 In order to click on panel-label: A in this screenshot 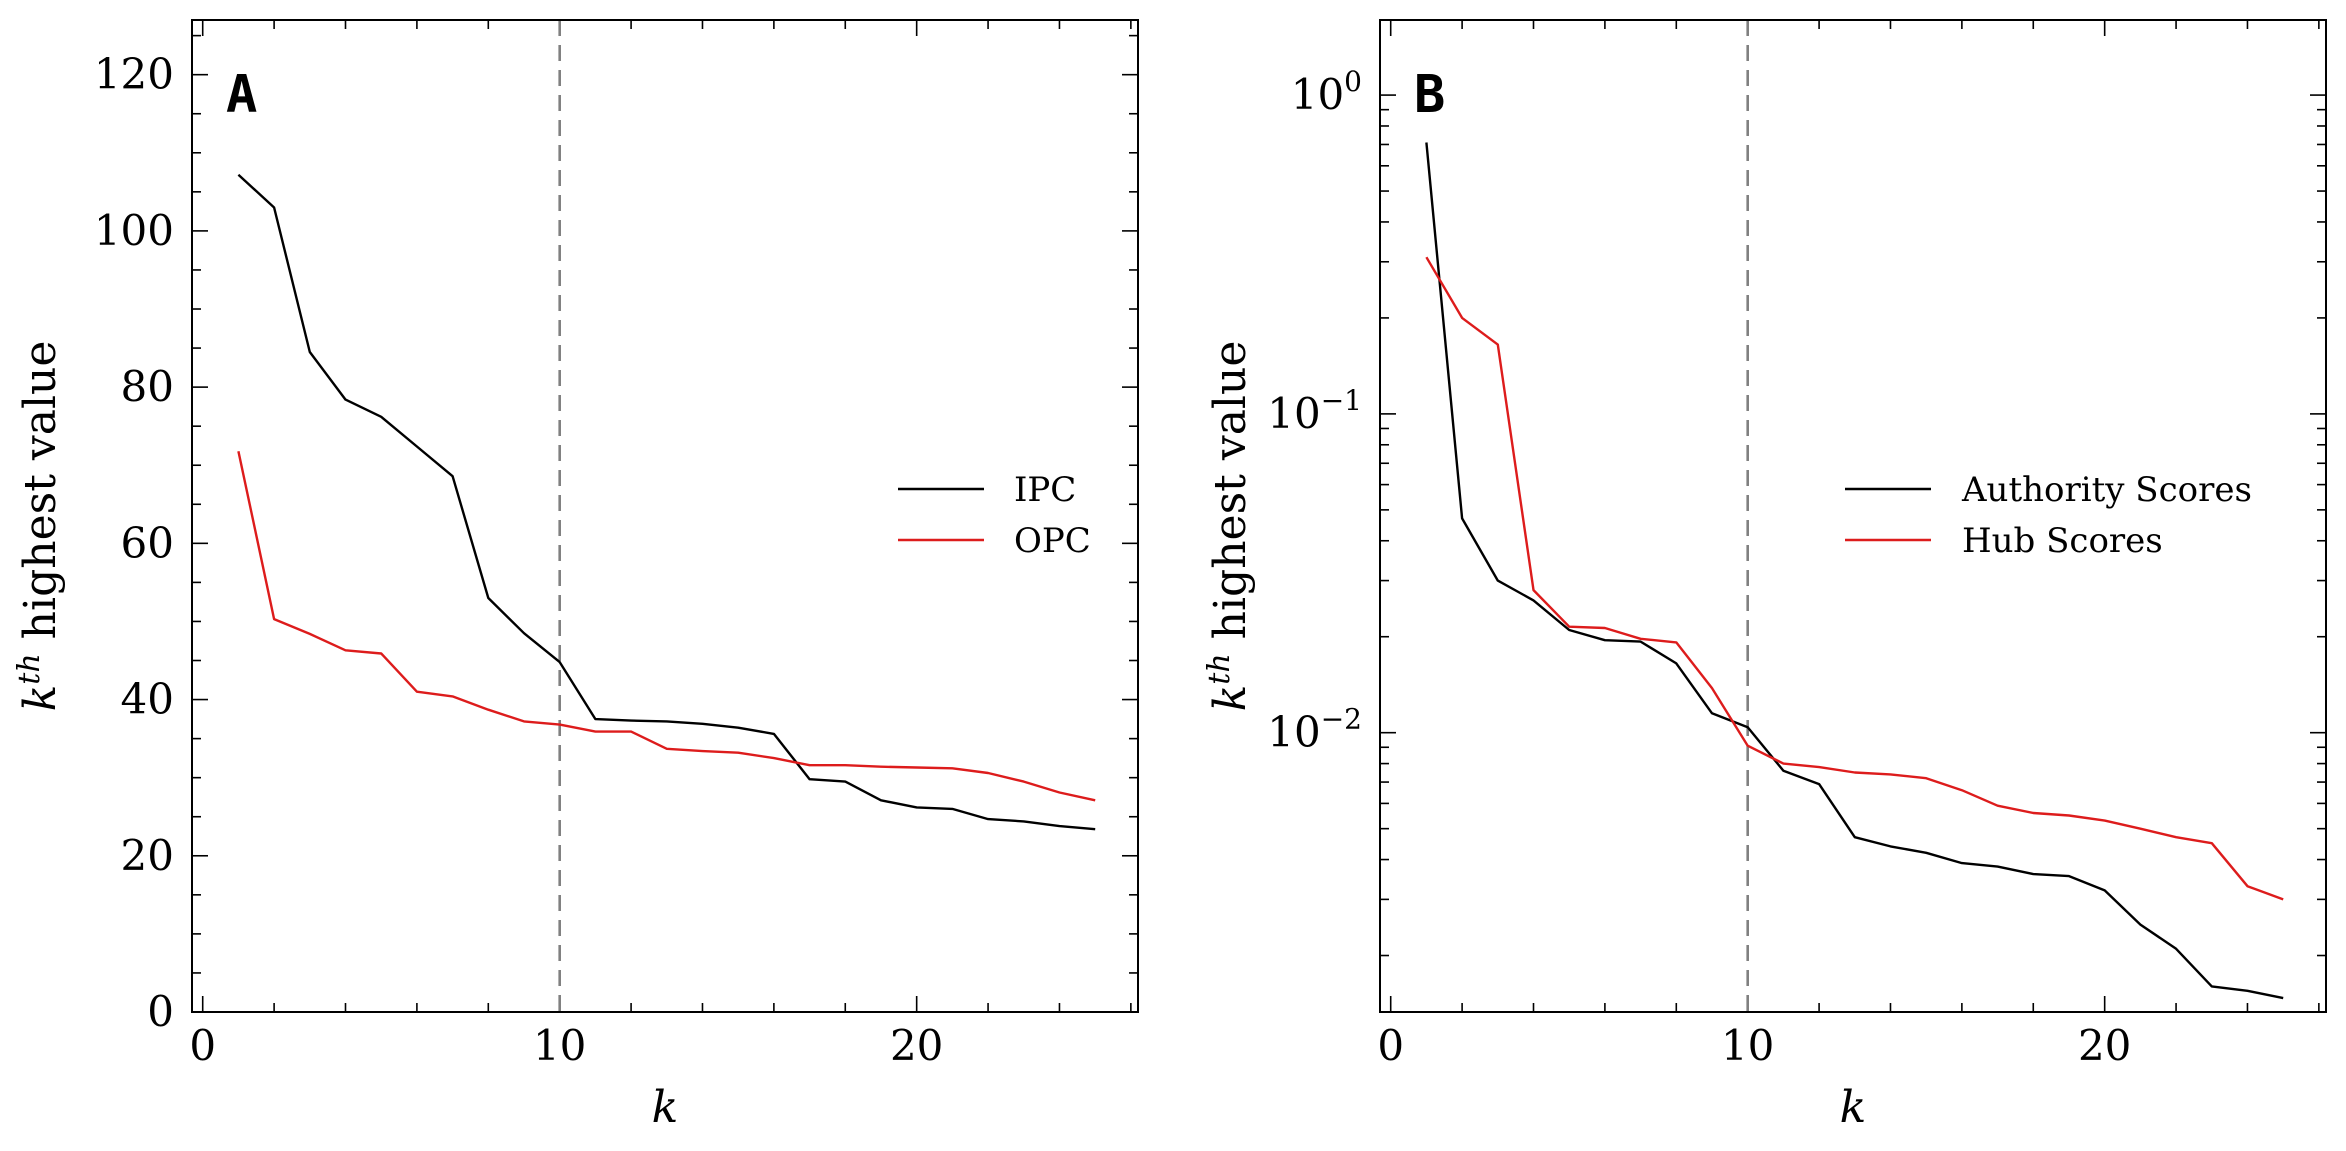, I will do `click(241, 95)`.